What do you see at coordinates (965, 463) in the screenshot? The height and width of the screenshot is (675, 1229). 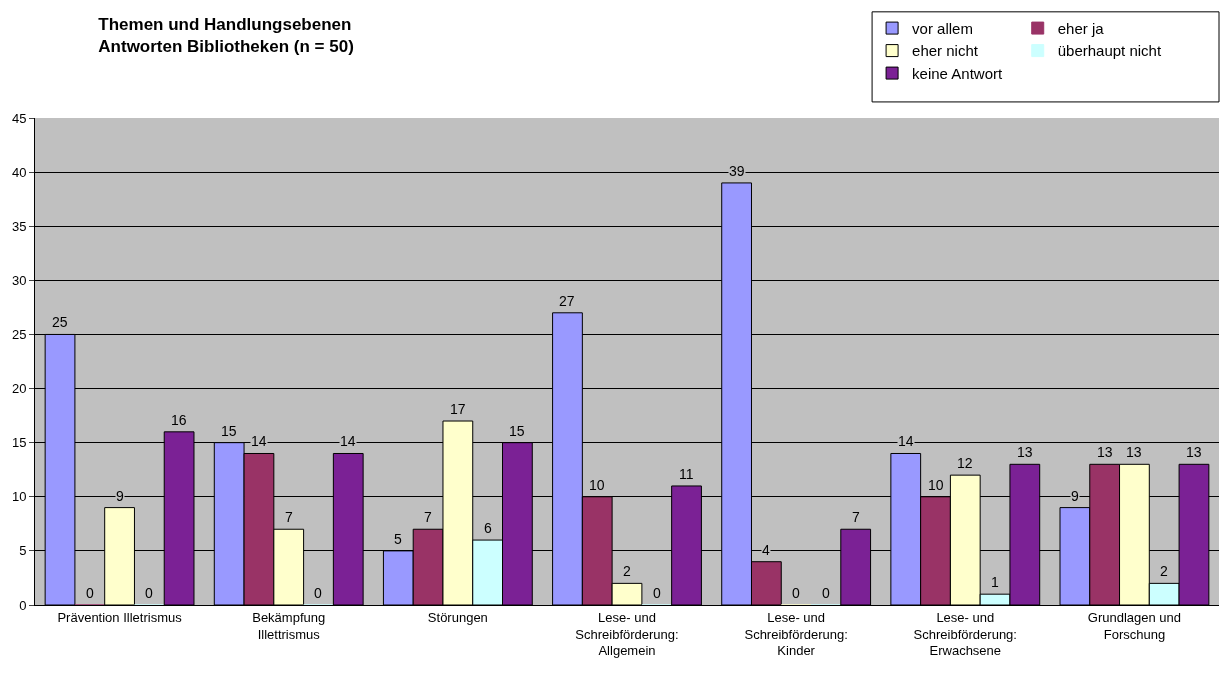 I see `data-label: 12` at bounding box center [965, 463].